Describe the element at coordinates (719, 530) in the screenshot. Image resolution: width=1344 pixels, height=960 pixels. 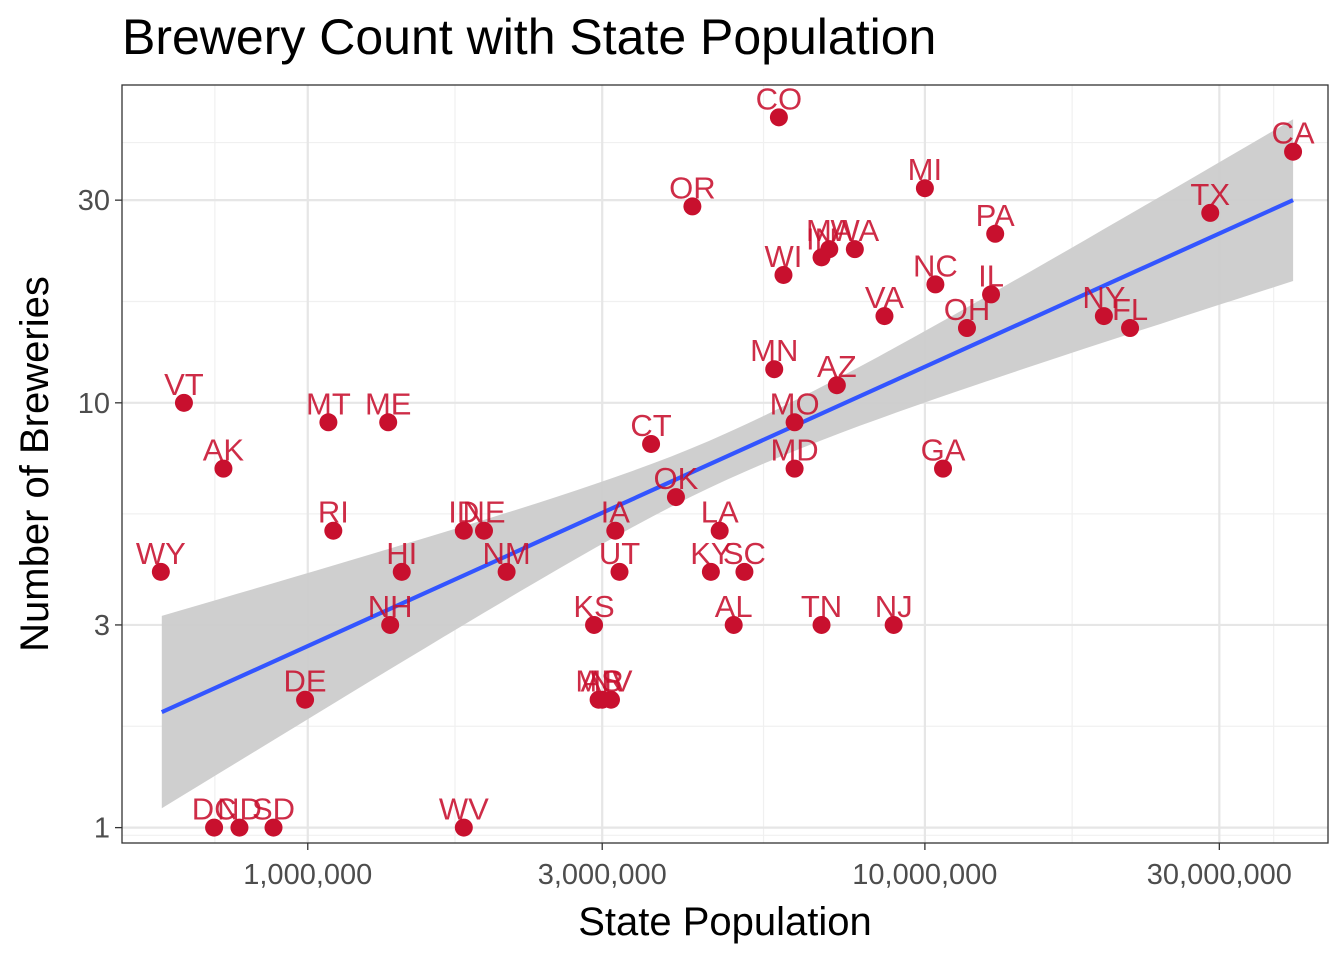
I see `data-point-la` at that location.